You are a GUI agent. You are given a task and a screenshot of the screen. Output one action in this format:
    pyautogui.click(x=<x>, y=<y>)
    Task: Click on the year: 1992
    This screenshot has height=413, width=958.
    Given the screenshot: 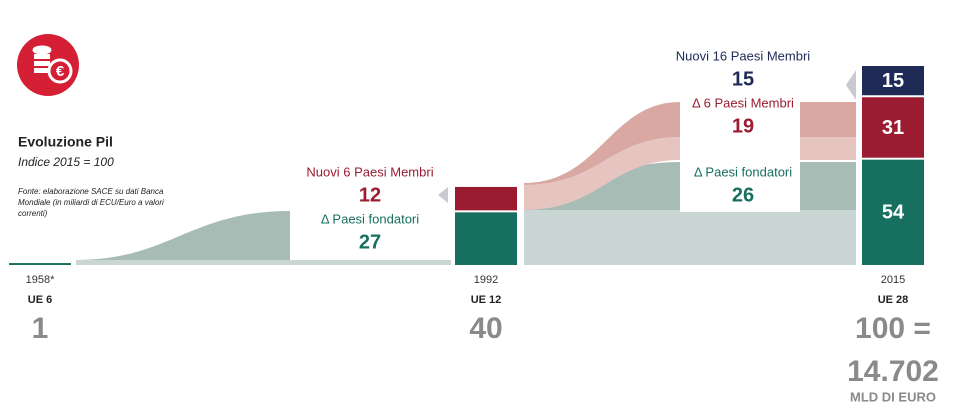 What is the action you would take?
    pyautogui.click(x=486, y=280)
    